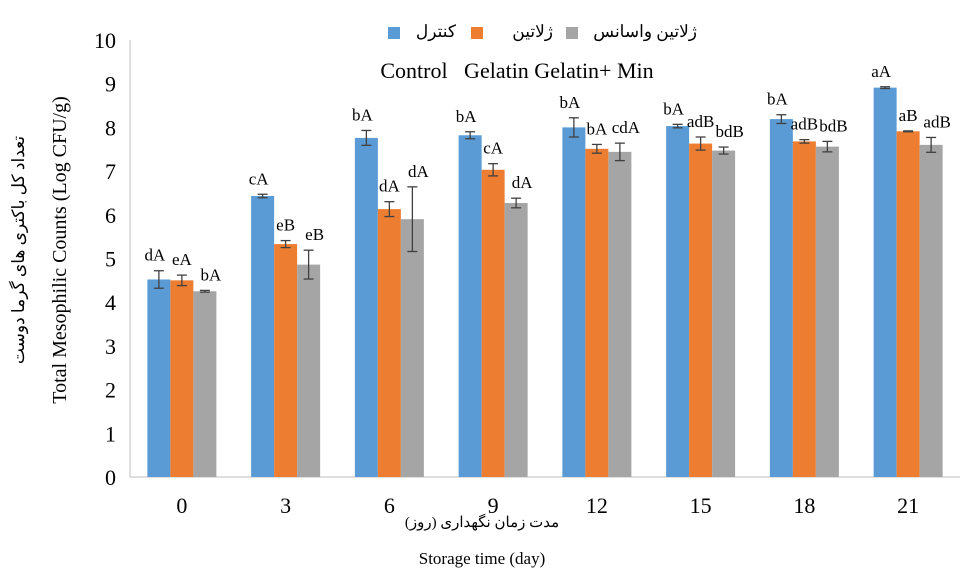 Image resolution: width=963 pixels, height=569 pixels. I want to click on legend-item: ژلاتین, so click(512, 32).